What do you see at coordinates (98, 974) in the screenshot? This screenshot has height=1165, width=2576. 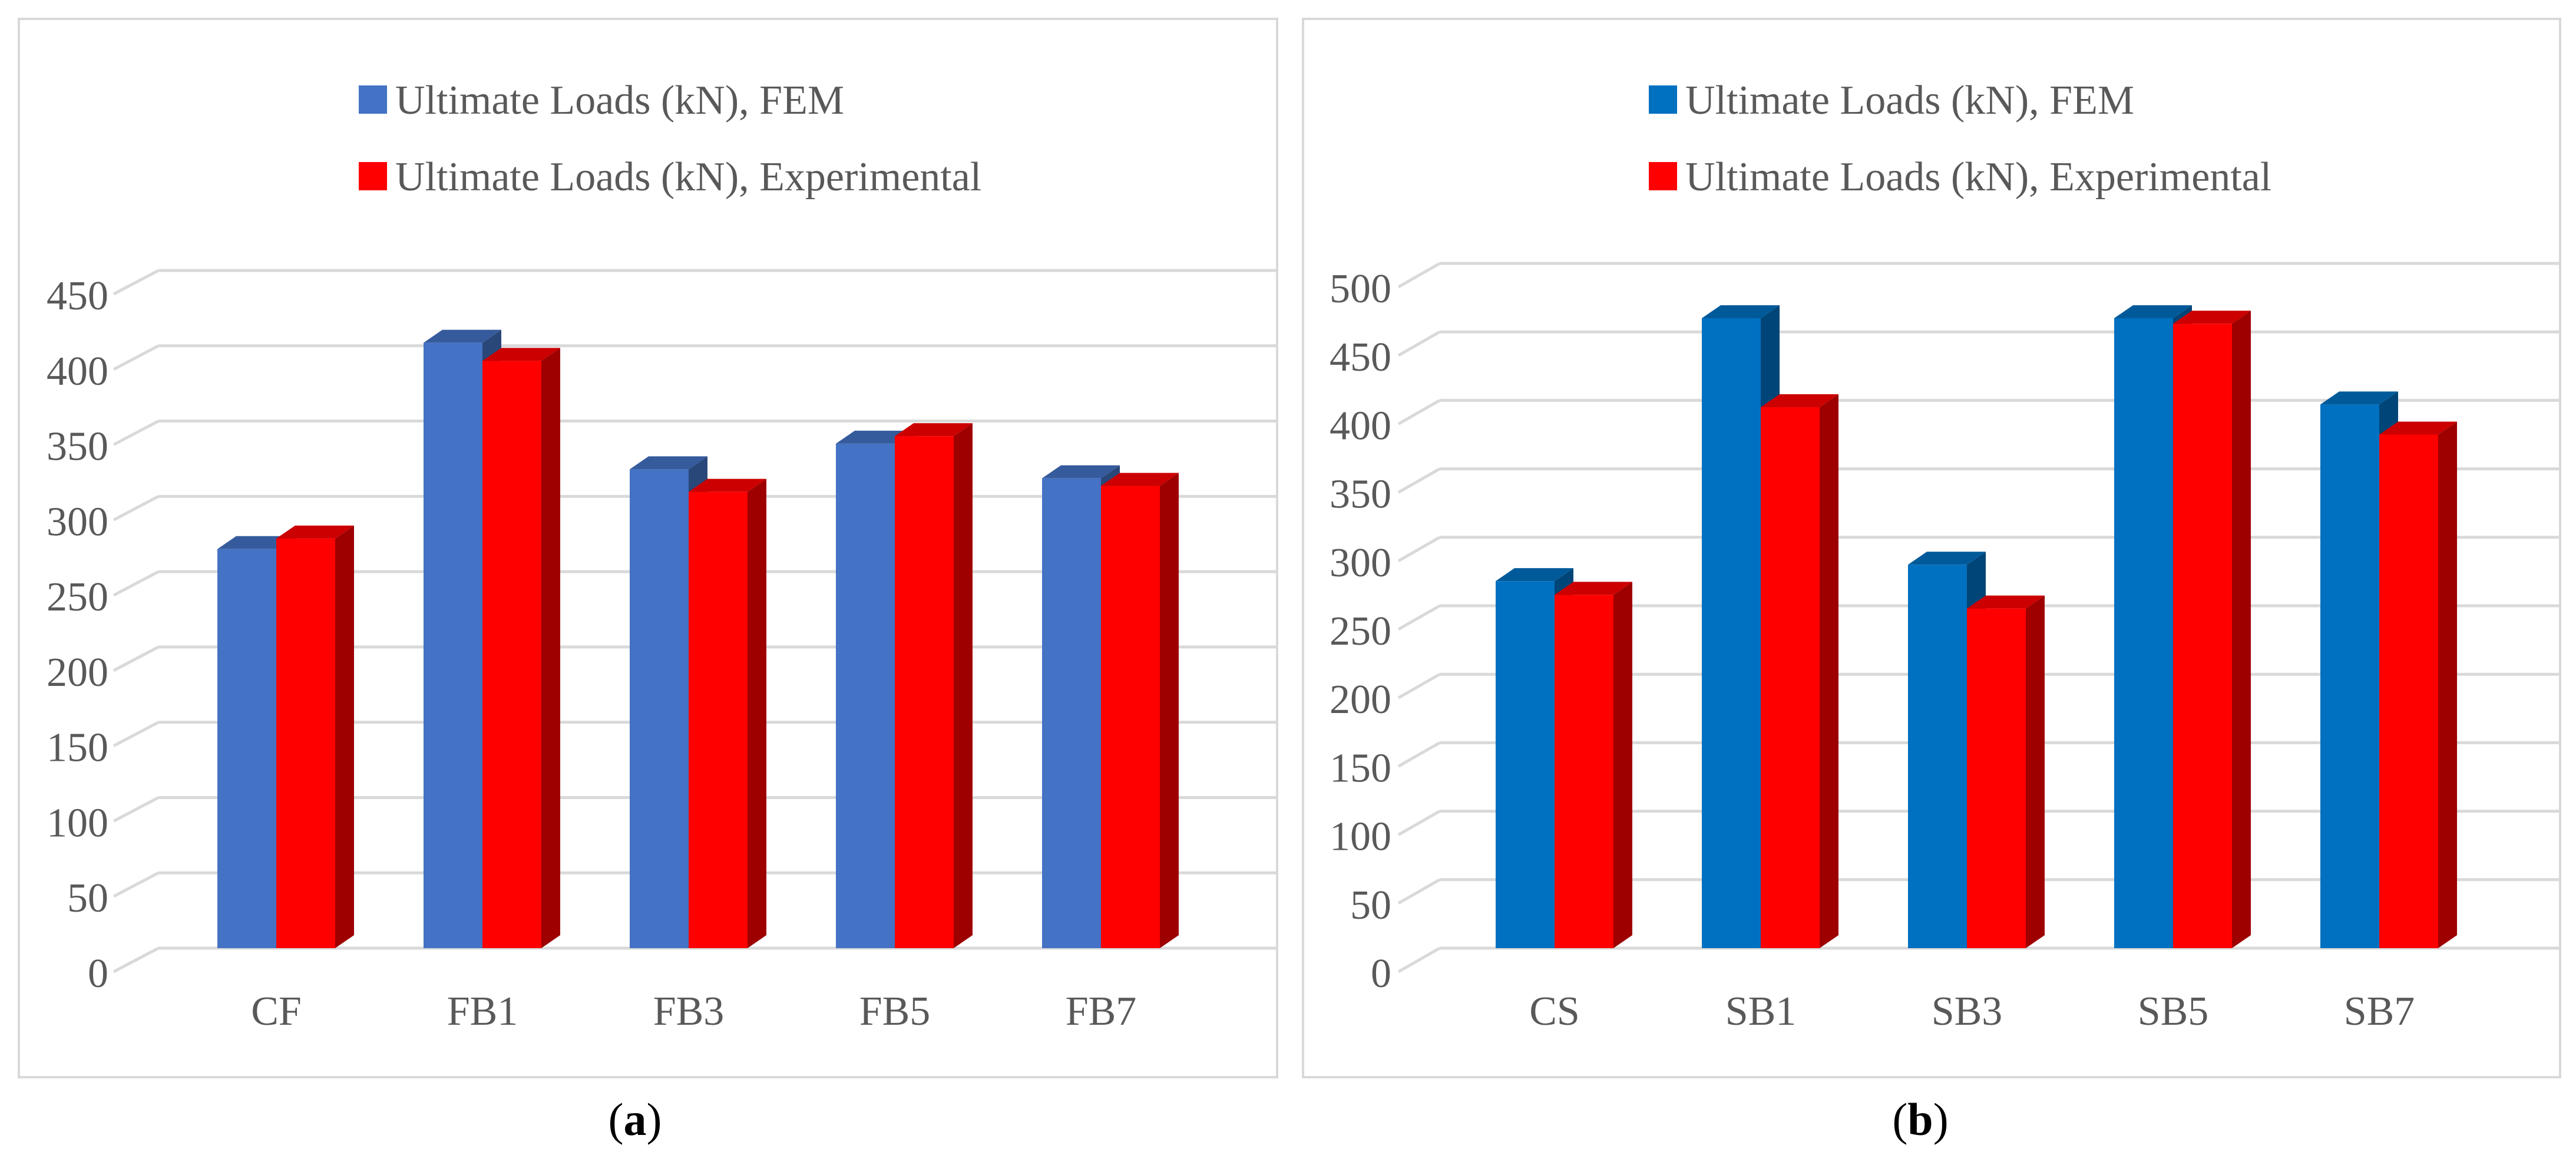 I see `y-tick-label-a-0: 0` at bounding box center [98, 974].